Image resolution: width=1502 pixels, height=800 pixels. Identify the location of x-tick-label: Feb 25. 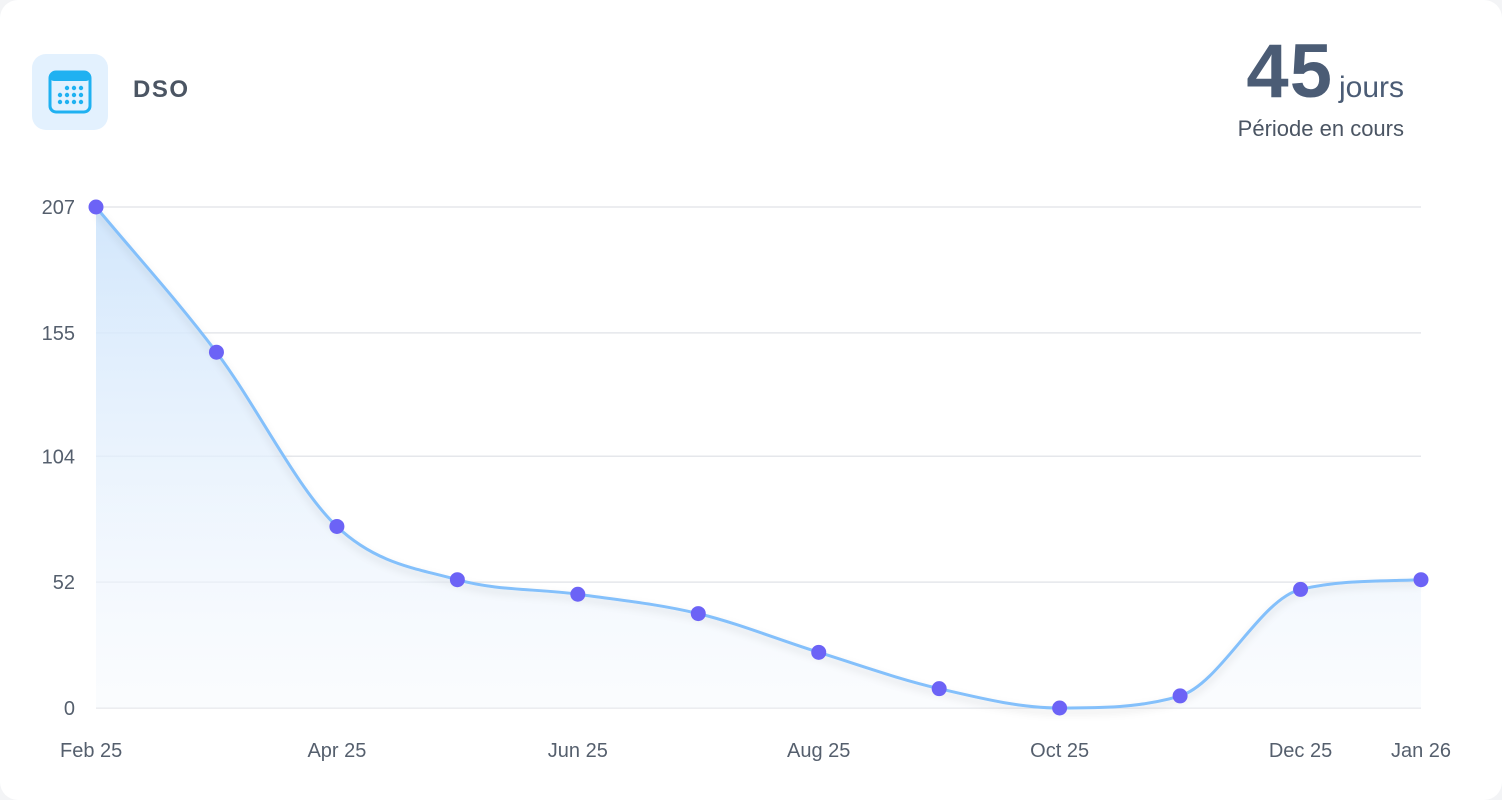
(91, 751).